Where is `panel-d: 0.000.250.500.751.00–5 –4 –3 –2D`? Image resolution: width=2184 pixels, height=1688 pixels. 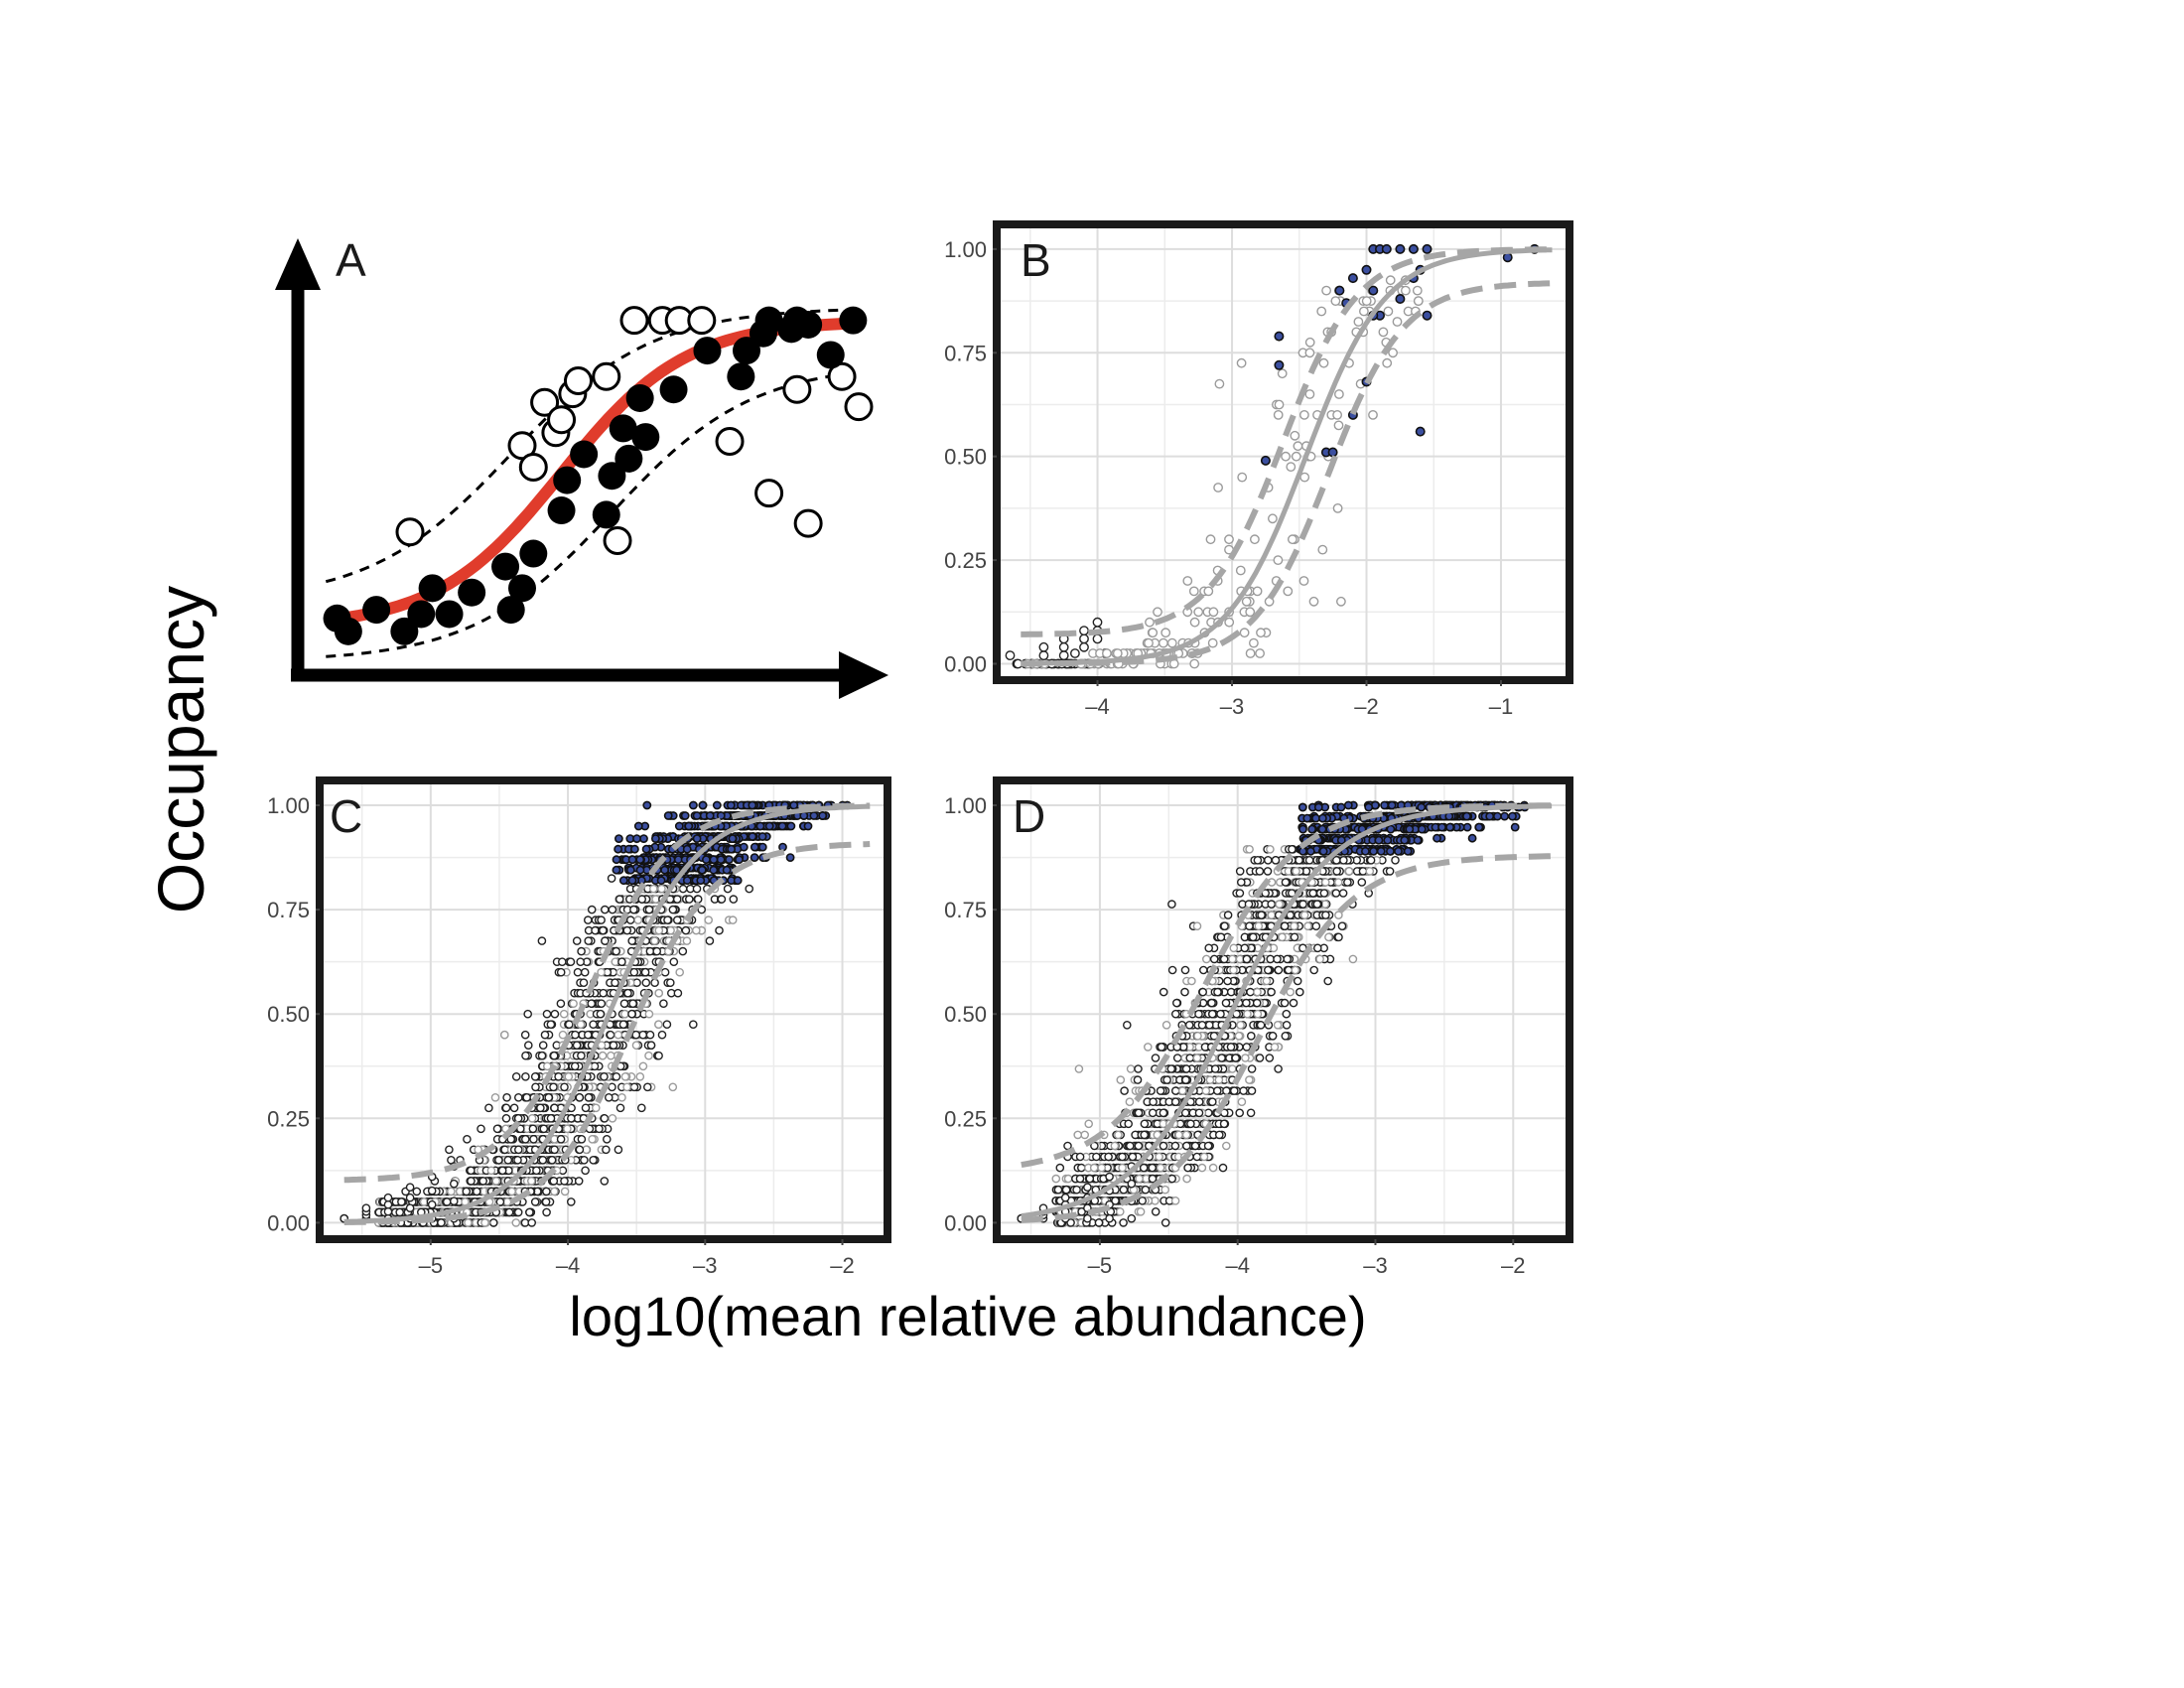 panel-d: 0.000.250.500.751.00–5 –4 –3 –2D is located at coordinates (1258, 1027).